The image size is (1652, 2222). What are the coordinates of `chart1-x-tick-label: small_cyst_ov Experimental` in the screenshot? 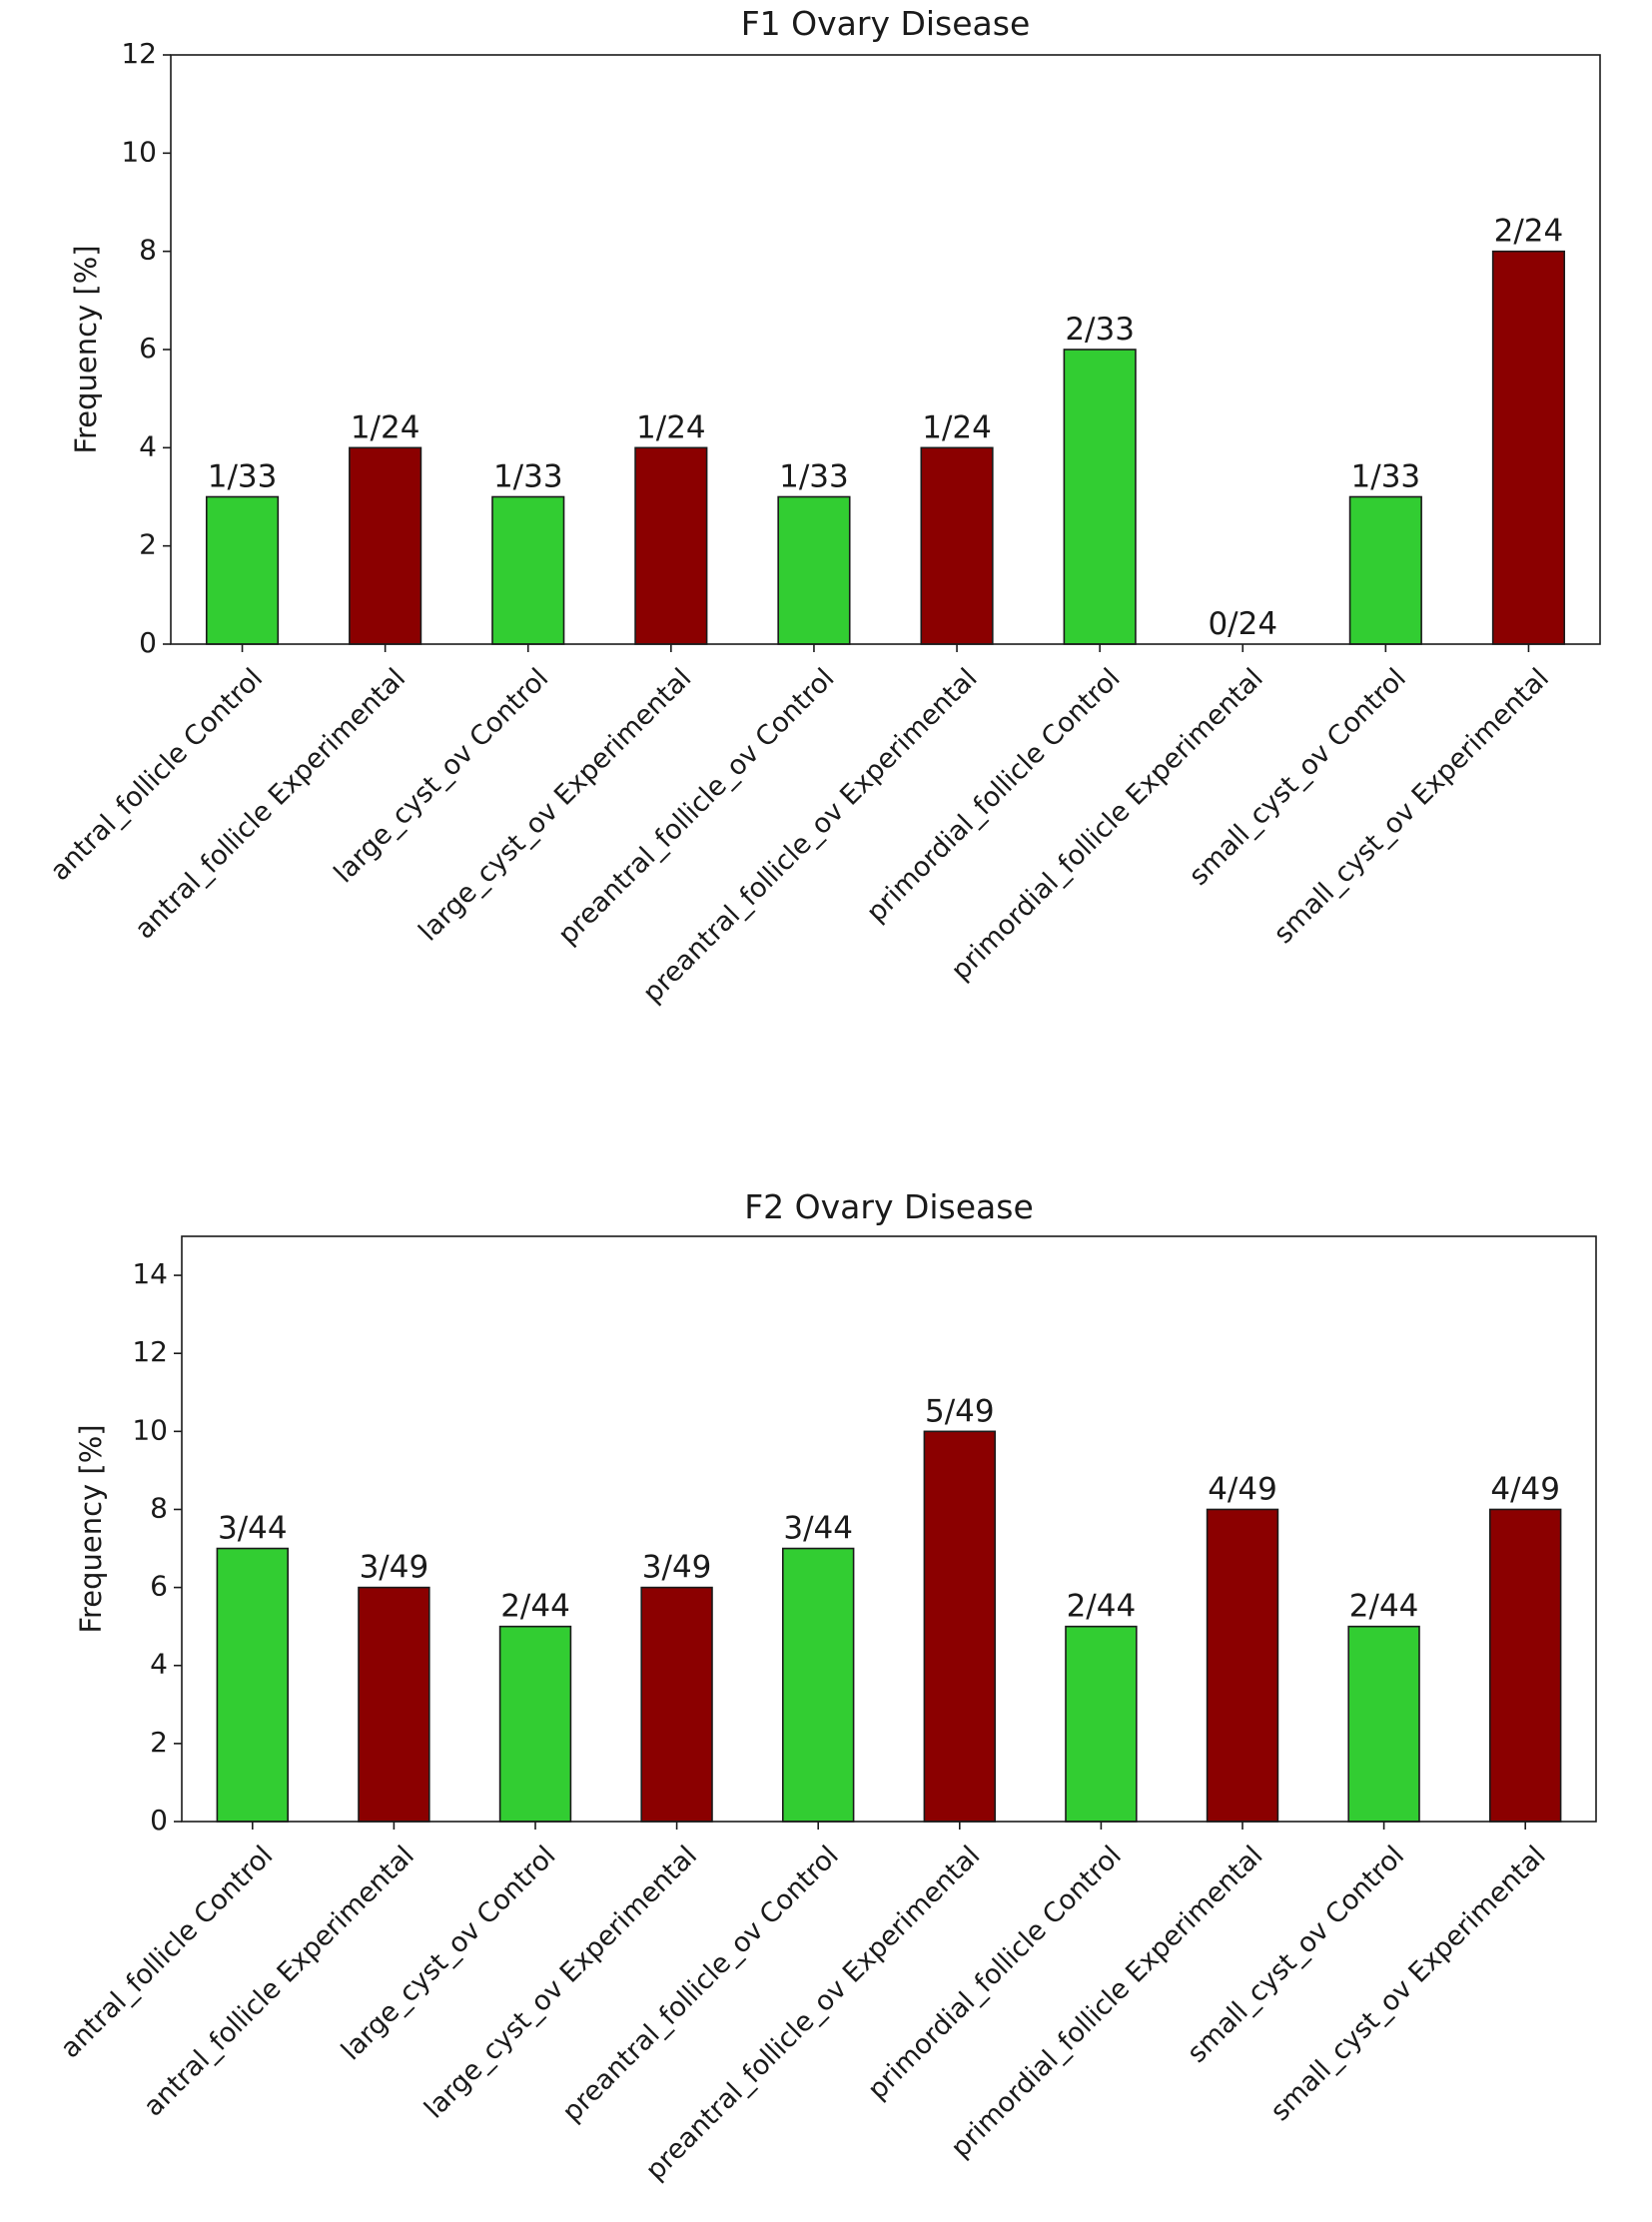 It's located at (1411, 807).